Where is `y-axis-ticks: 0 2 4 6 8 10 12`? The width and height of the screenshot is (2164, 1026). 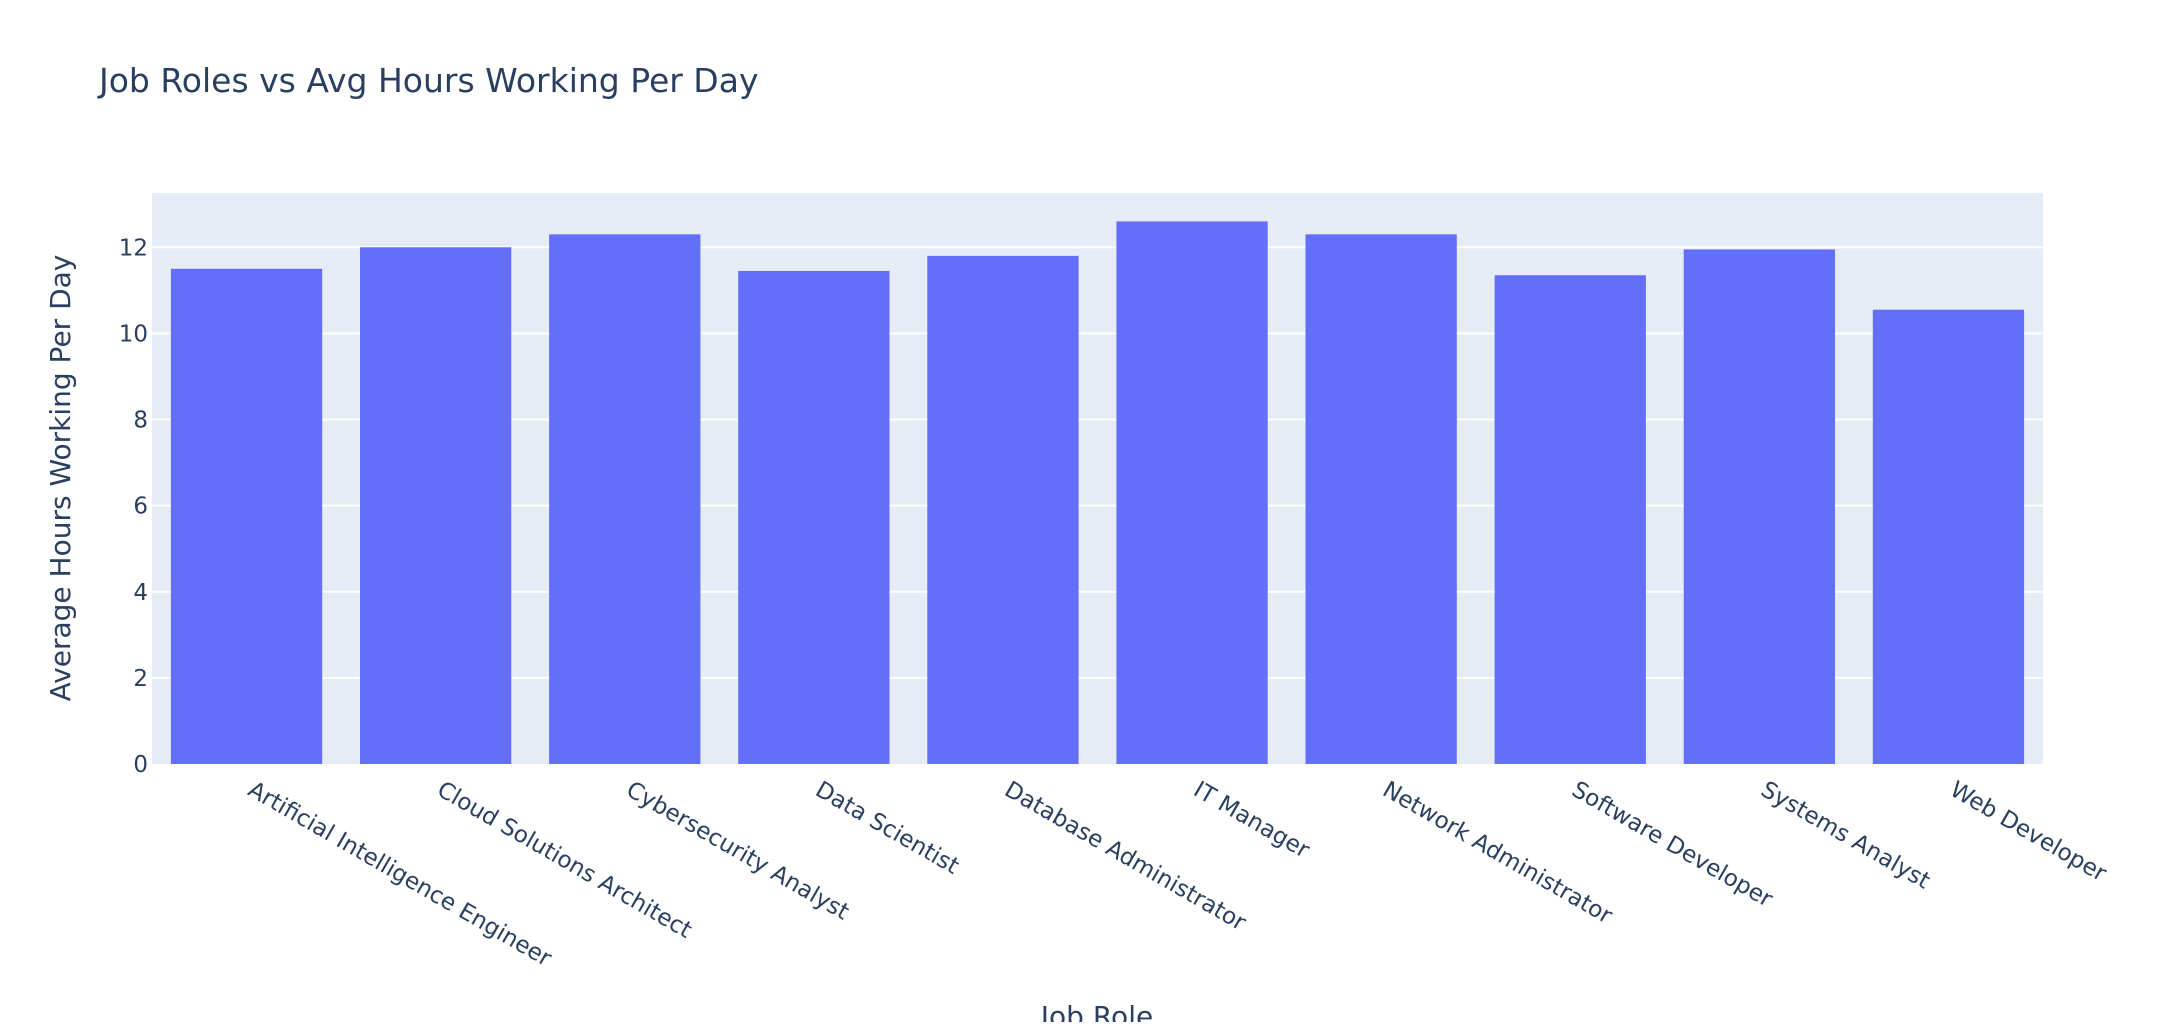 y-axis-ticks: 0 2 4 6 8 10 12 is located at coordinates (133, 506).